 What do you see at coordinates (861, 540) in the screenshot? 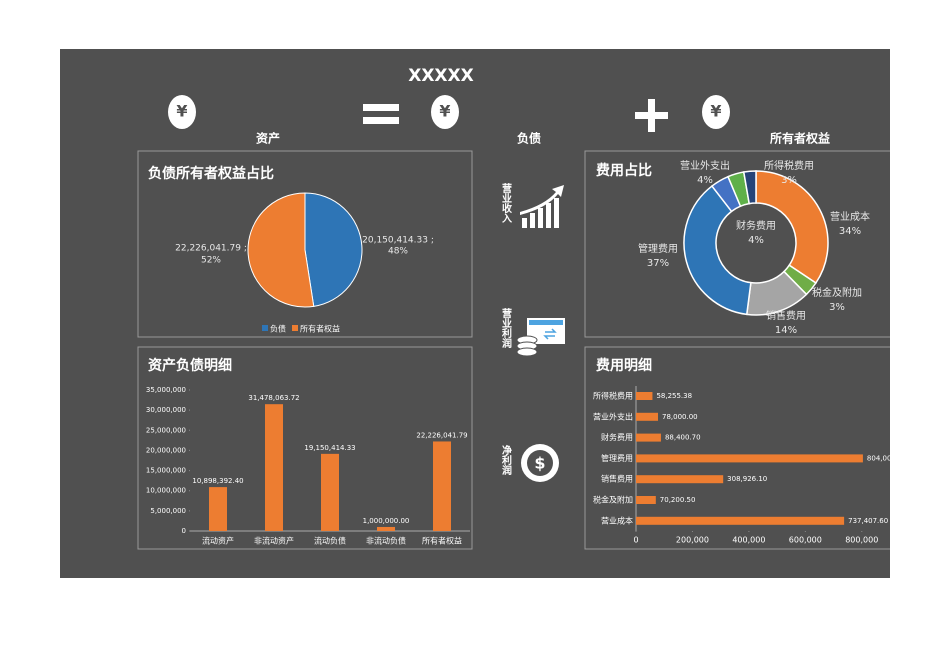
I see `x-tick-label: 800,000` at bounding box center [861, 540].